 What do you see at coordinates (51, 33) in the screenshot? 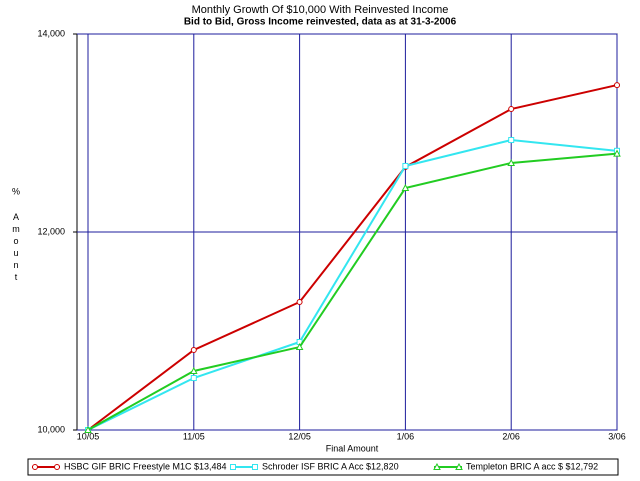
I see `y-tick-label: 14,000` at bounding box center [51, 33].